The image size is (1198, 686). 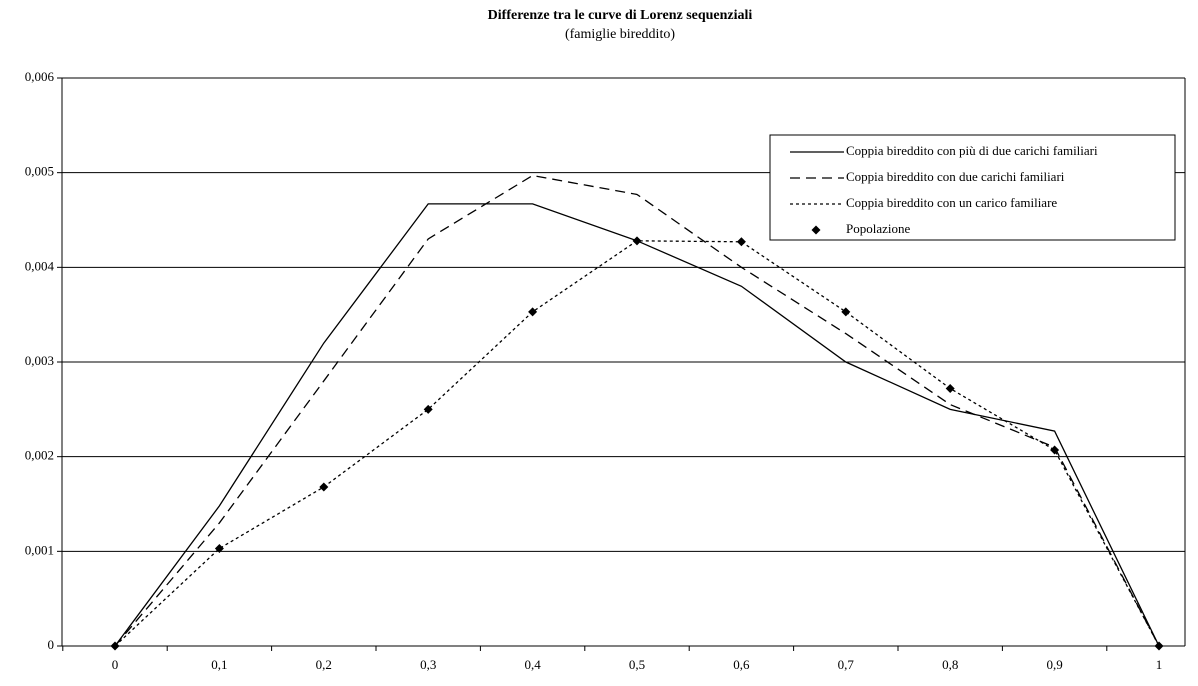 I want to click on x-tick-label: 0,2, so click(x=324, y=664).